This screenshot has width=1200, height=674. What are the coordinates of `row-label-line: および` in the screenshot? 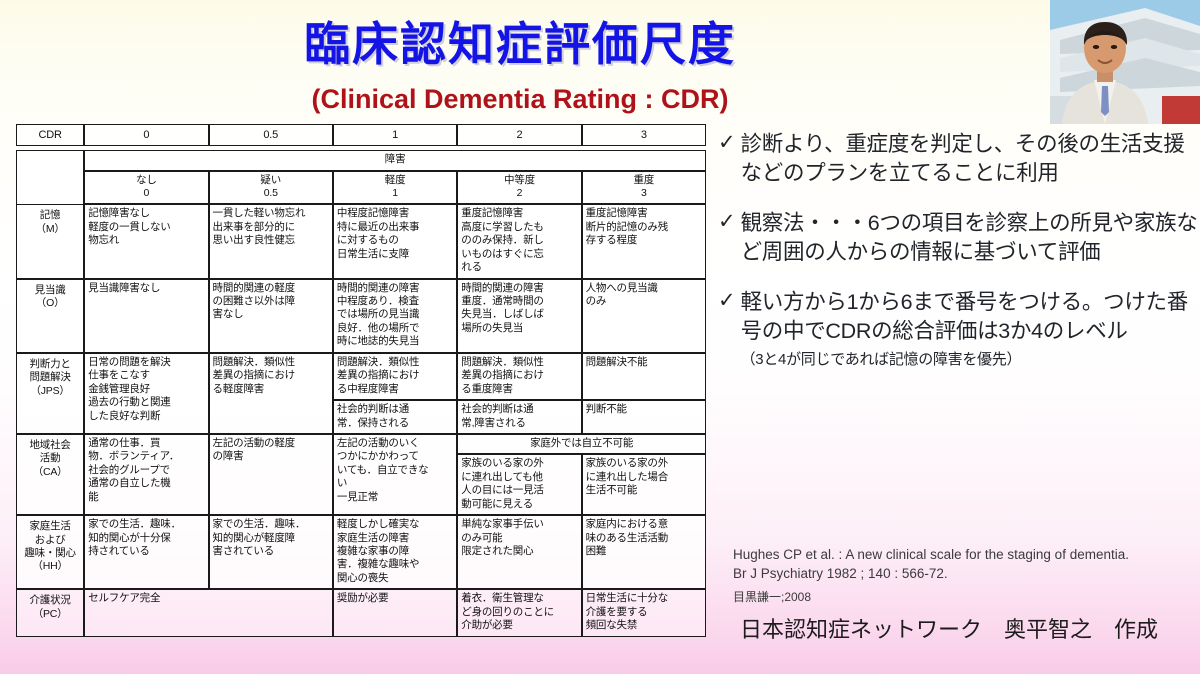 It's located at (50, 539).